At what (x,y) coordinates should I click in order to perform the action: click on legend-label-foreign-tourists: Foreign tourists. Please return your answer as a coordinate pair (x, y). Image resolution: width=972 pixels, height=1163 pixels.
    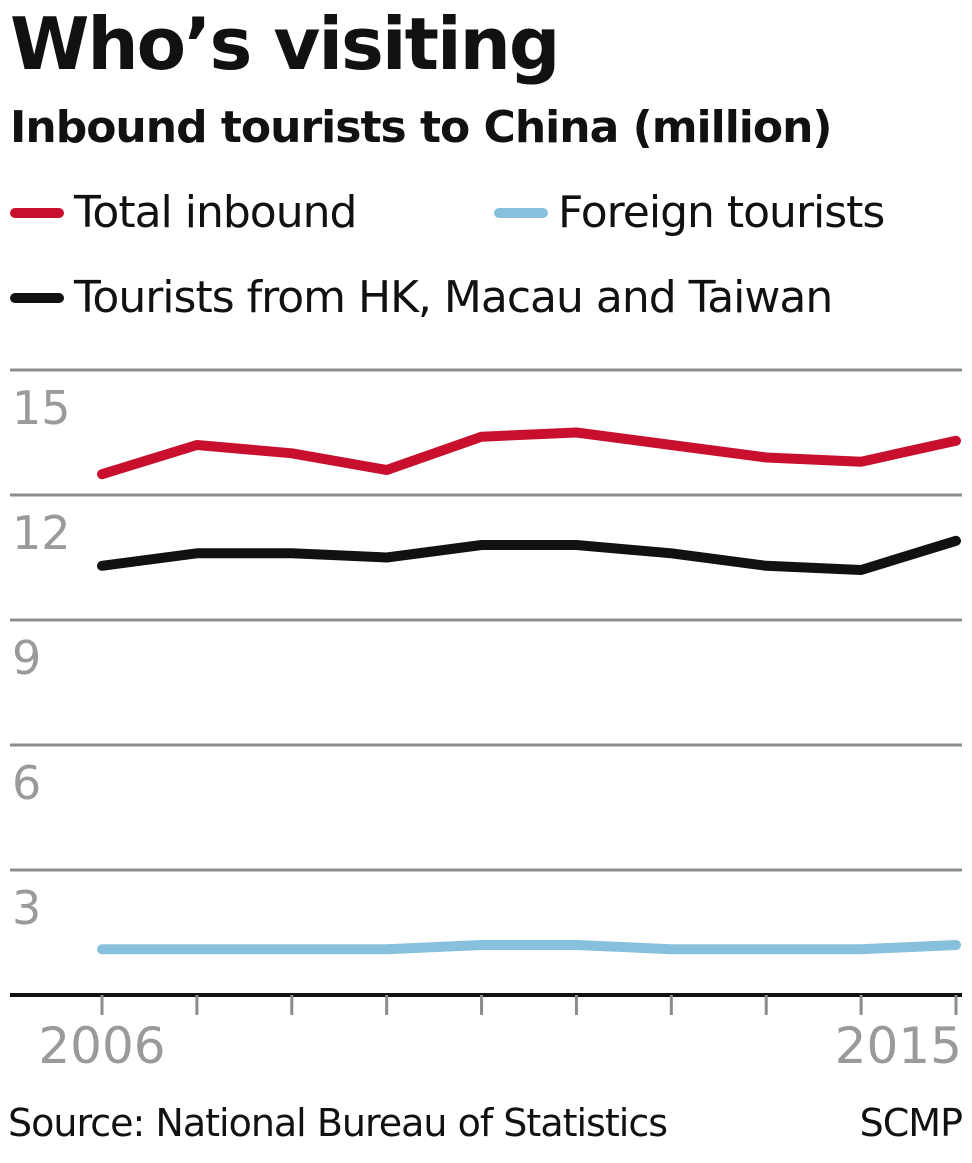
    Looking at the image, I should click on (721, 212).